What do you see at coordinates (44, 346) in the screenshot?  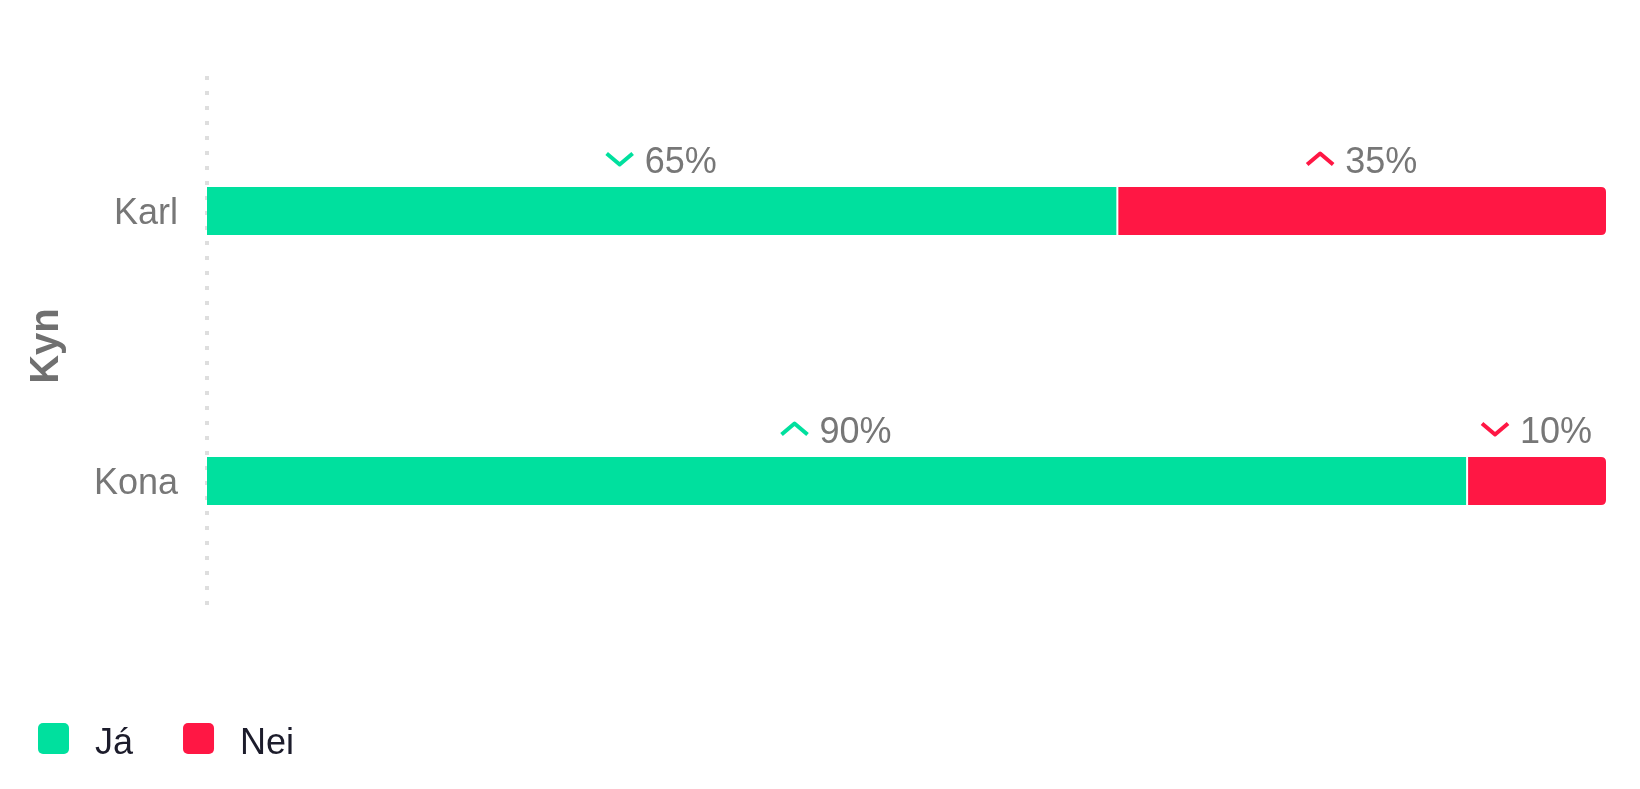 I see `y-axis-title: Kyn` at bounding box center [44, 346].